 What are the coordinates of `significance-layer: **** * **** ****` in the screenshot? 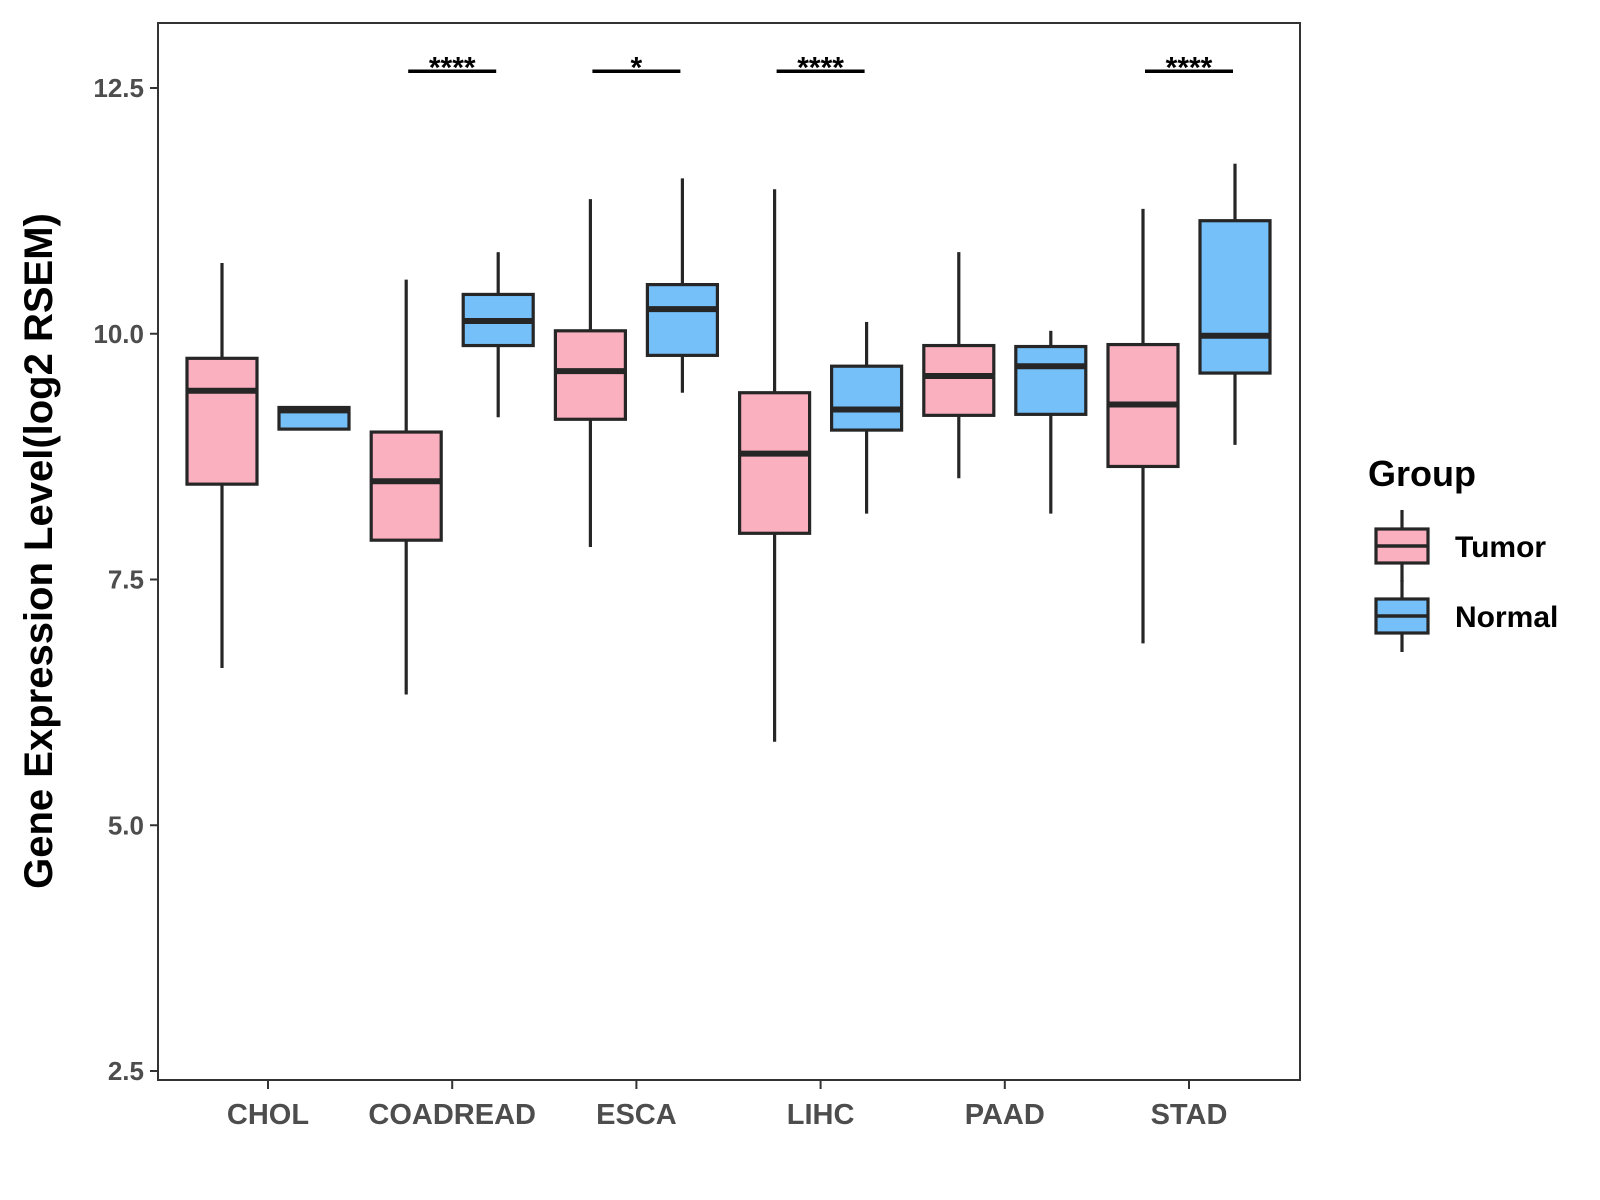 It's located at (820, 67).